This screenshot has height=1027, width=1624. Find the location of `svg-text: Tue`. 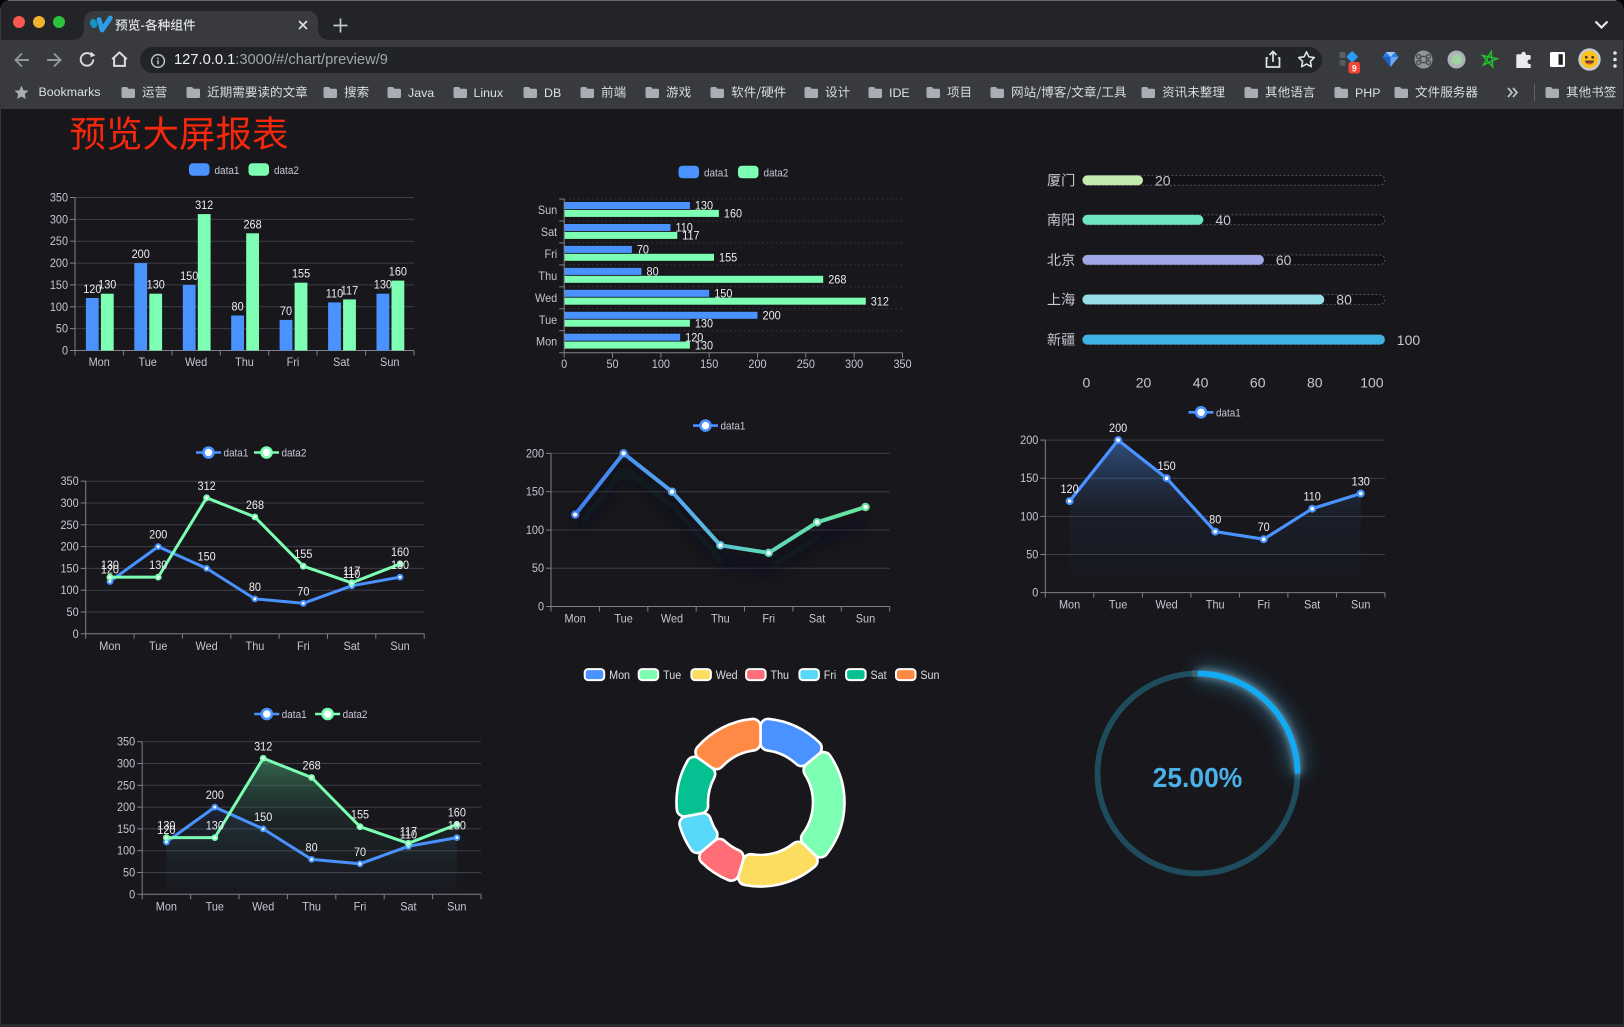

svg-text: Tue is located at coordinates (623, 619).